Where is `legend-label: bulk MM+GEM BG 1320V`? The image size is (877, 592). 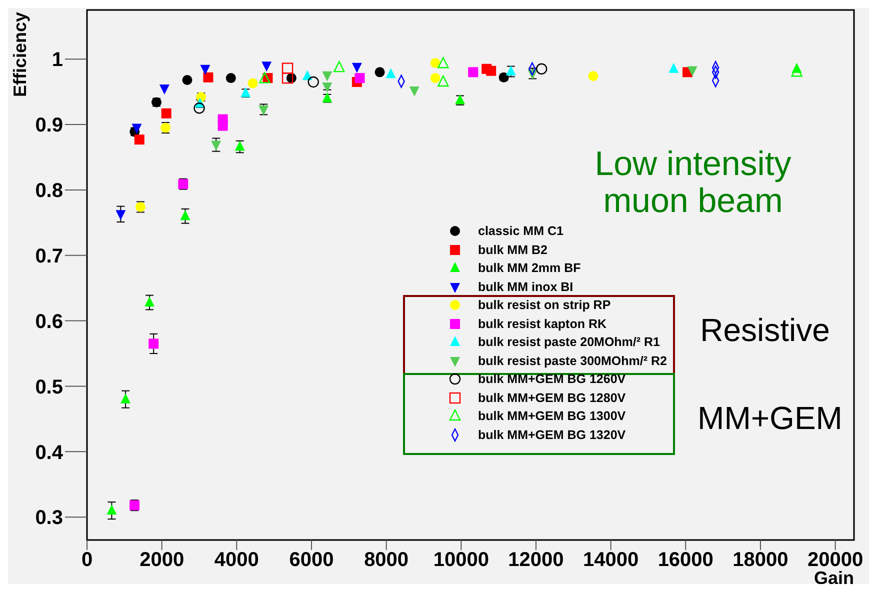 legend-label: bulk MM+GEM BG 1320V is located at coordinates (552, 435).